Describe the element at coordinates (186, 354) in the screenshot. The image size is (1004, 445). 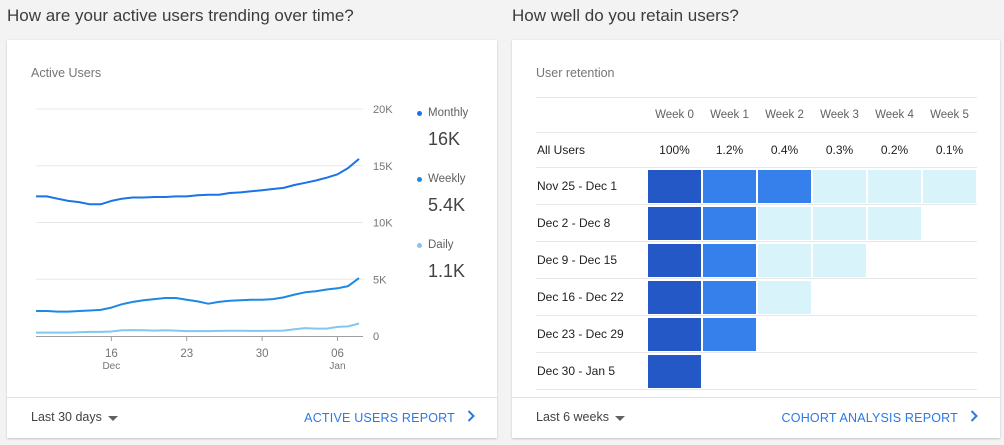
I see `x-tick-label: 23` at that location.